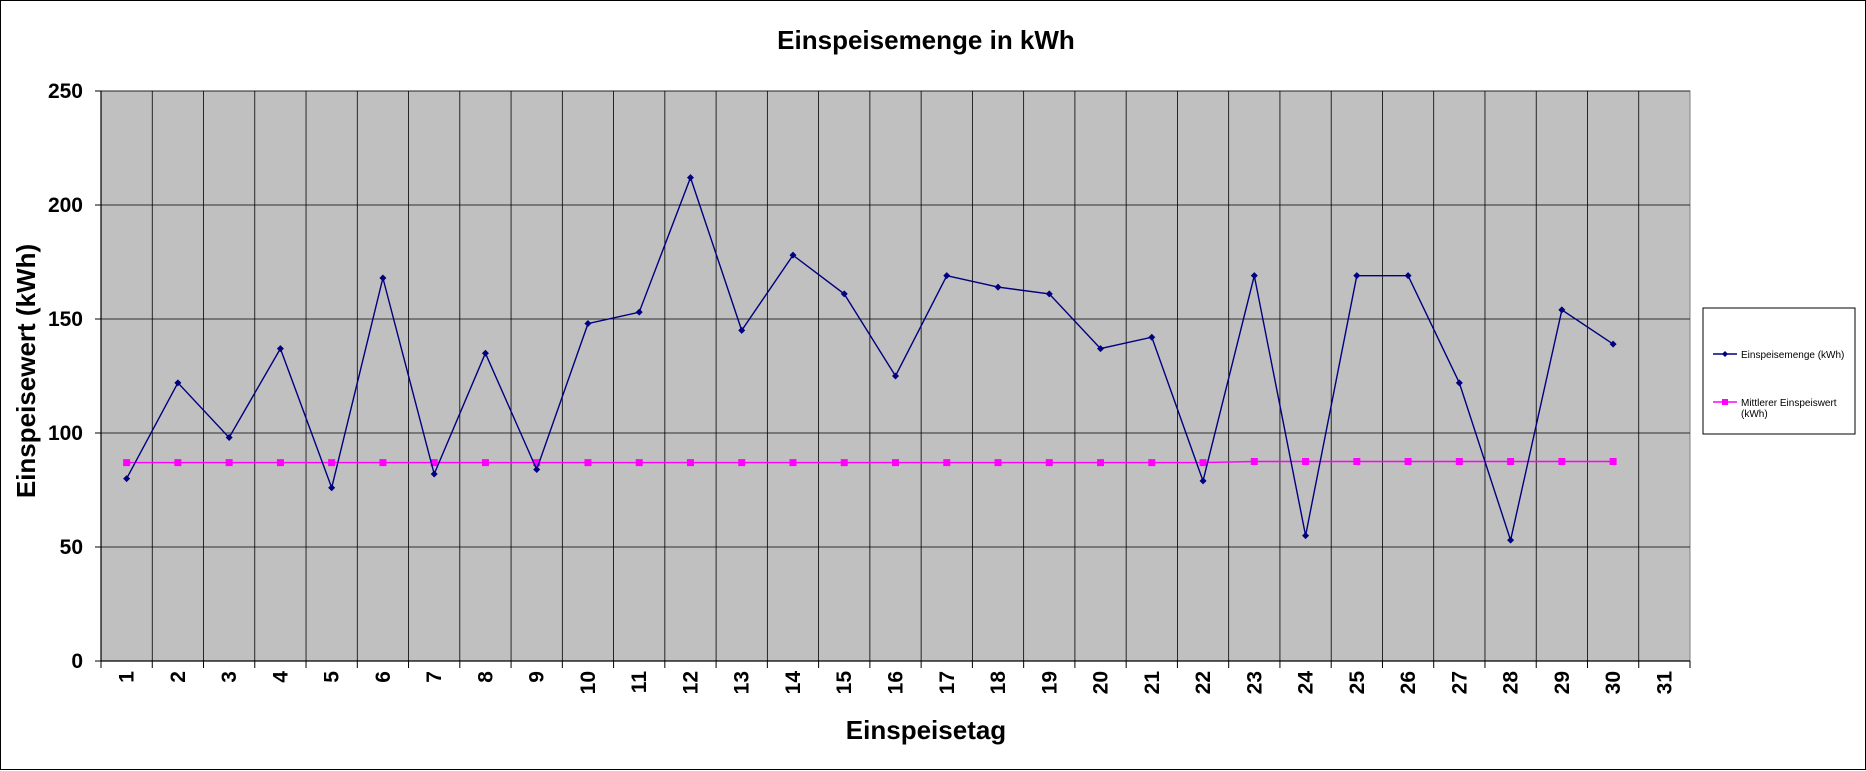  What do you see at coordinates (71, 547) in the screenshot?
I see `y-tick-label: 50` at bounding box center [71, 547].